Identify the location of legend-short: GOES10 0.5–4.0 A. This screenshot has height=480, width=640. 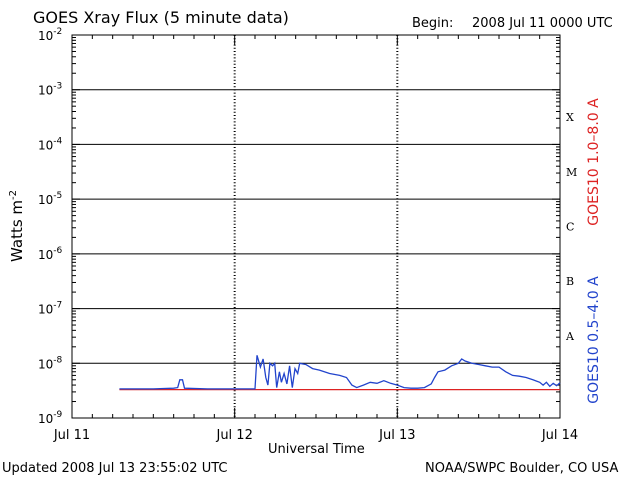
(594, 340).